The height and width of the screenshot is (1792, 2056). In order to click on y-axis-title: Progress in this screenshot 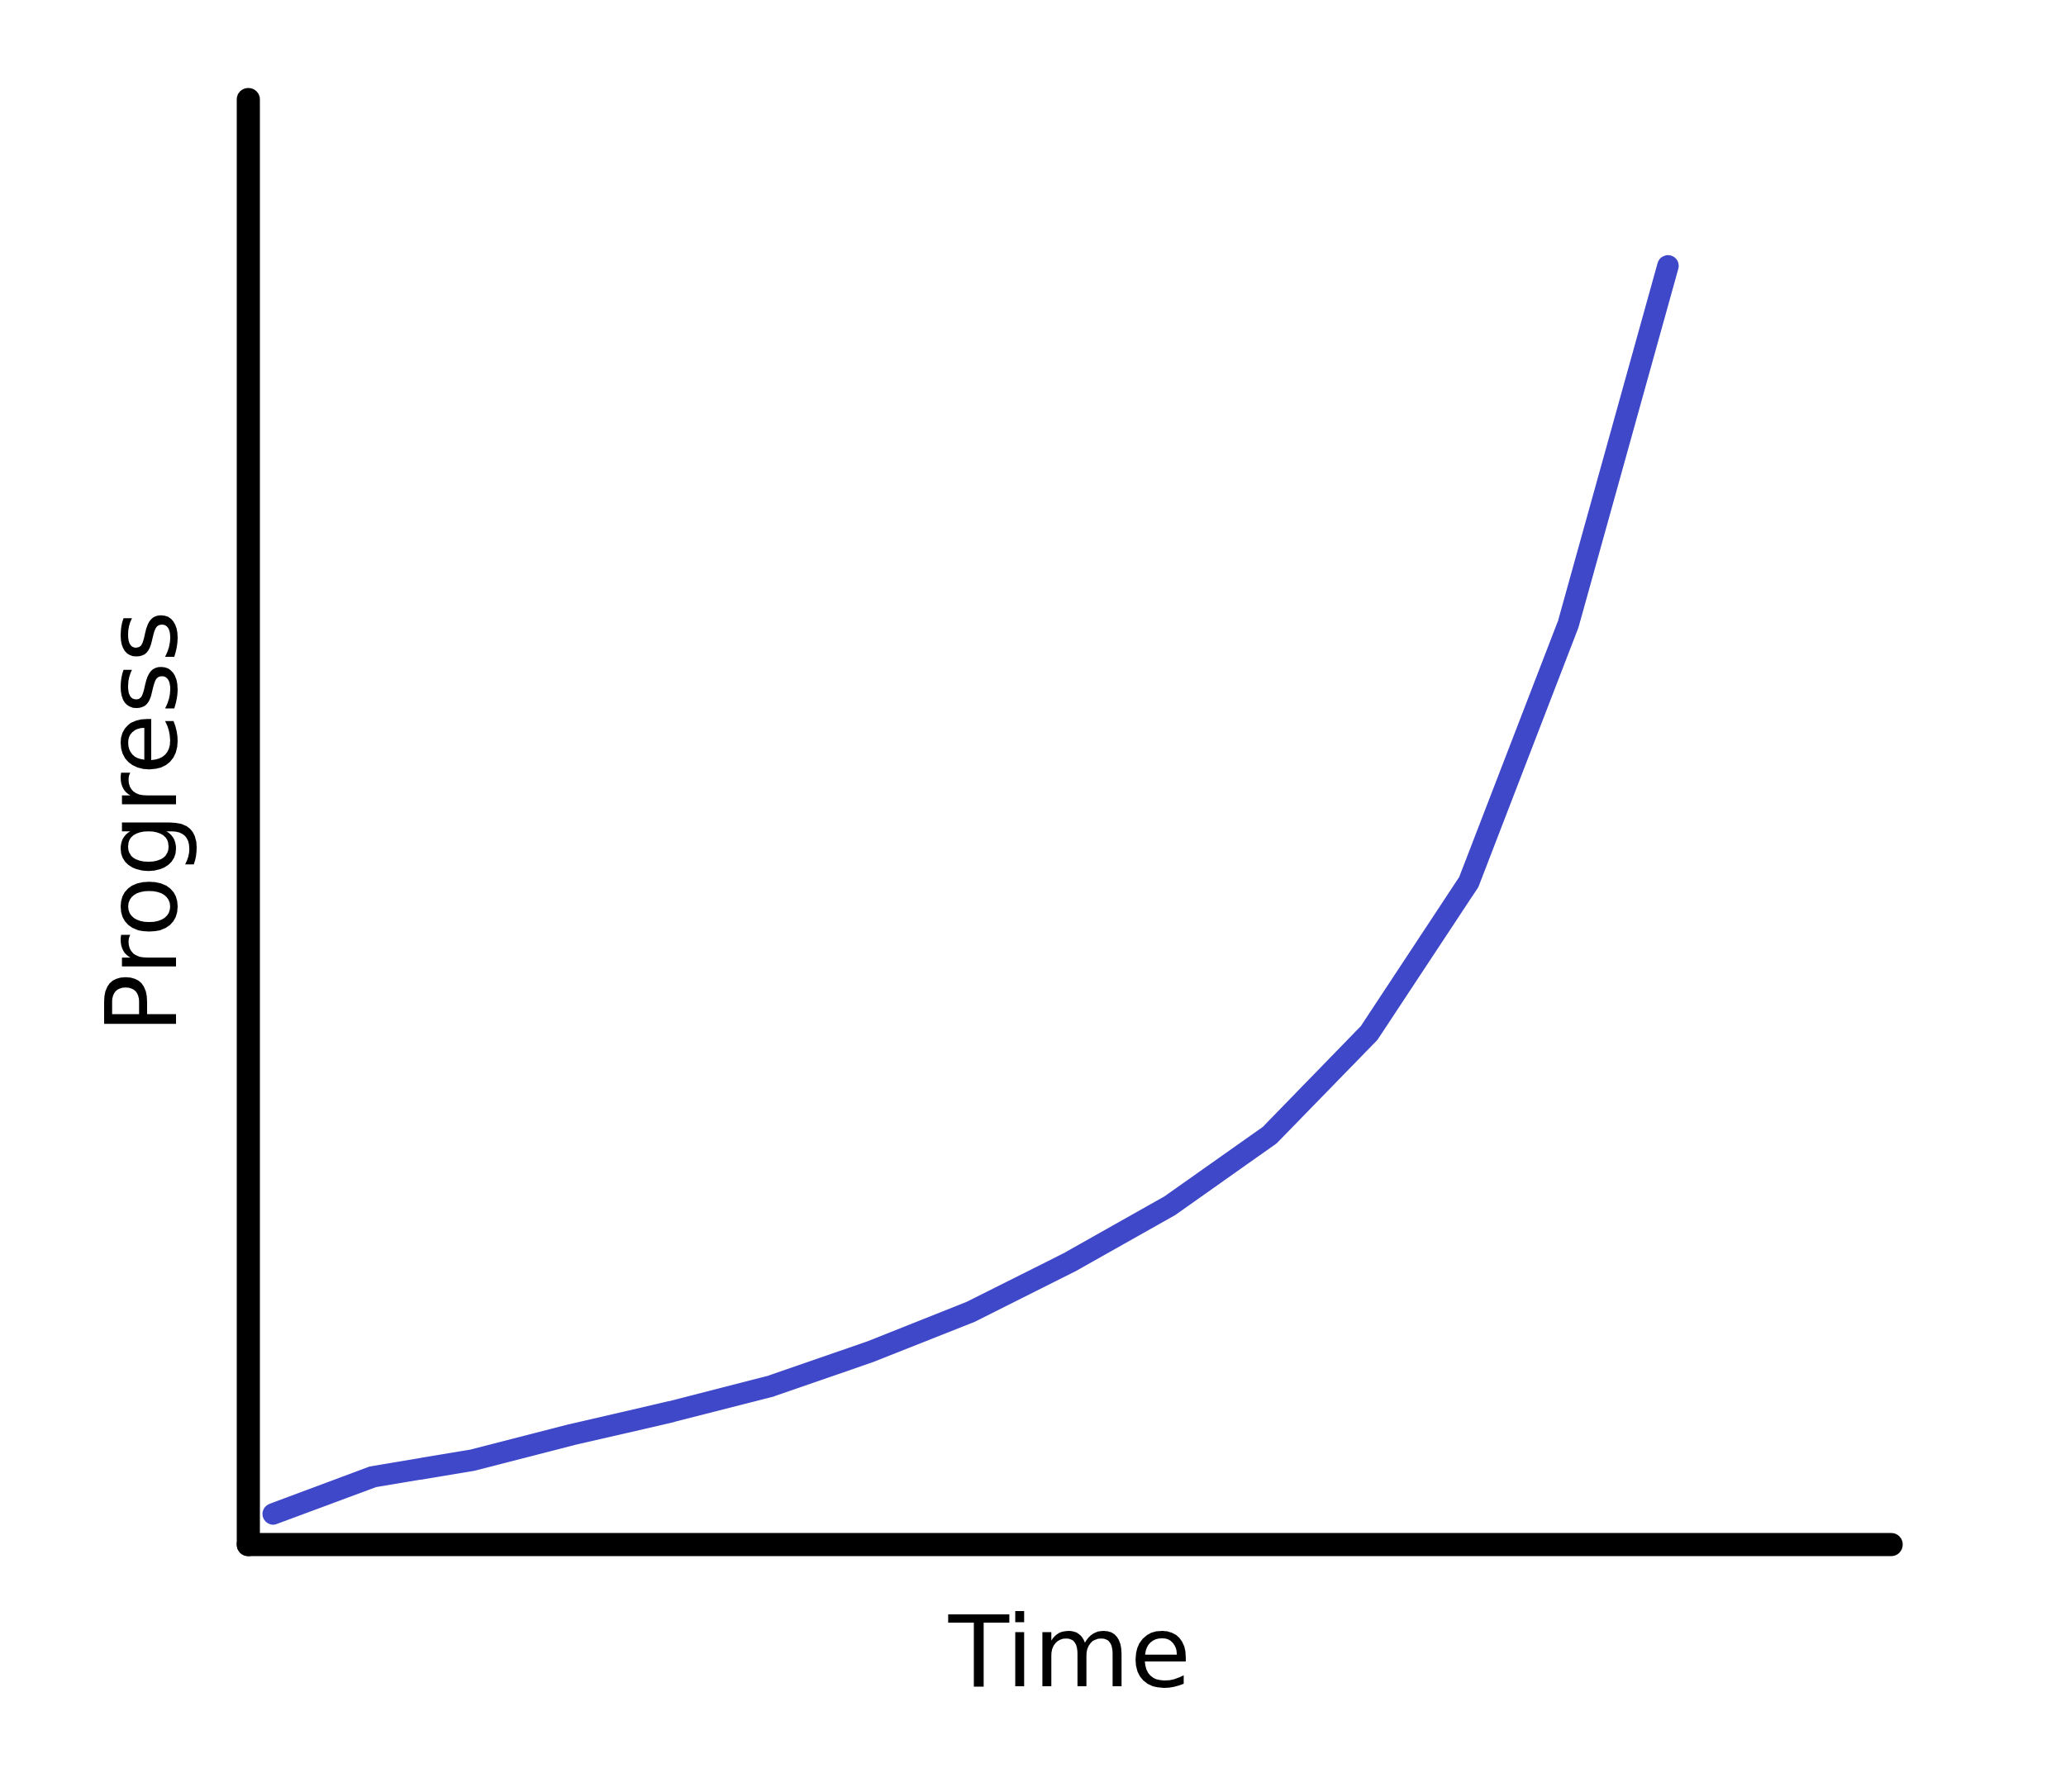, I will do `click(141, 822)`.